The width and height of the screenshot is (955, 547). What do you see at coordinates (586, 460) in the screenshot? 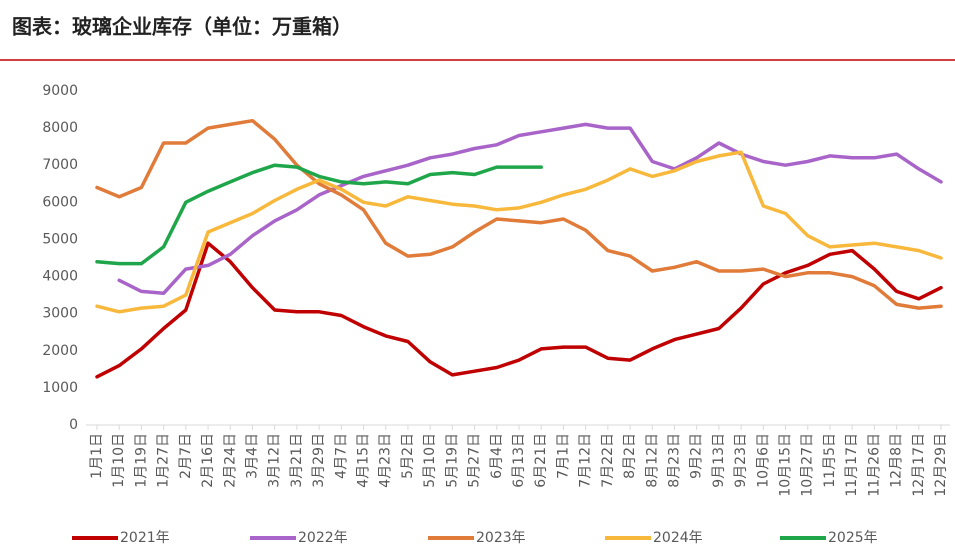
I see `x-tick-label: 7月12日` at bounding box center [586, 460].